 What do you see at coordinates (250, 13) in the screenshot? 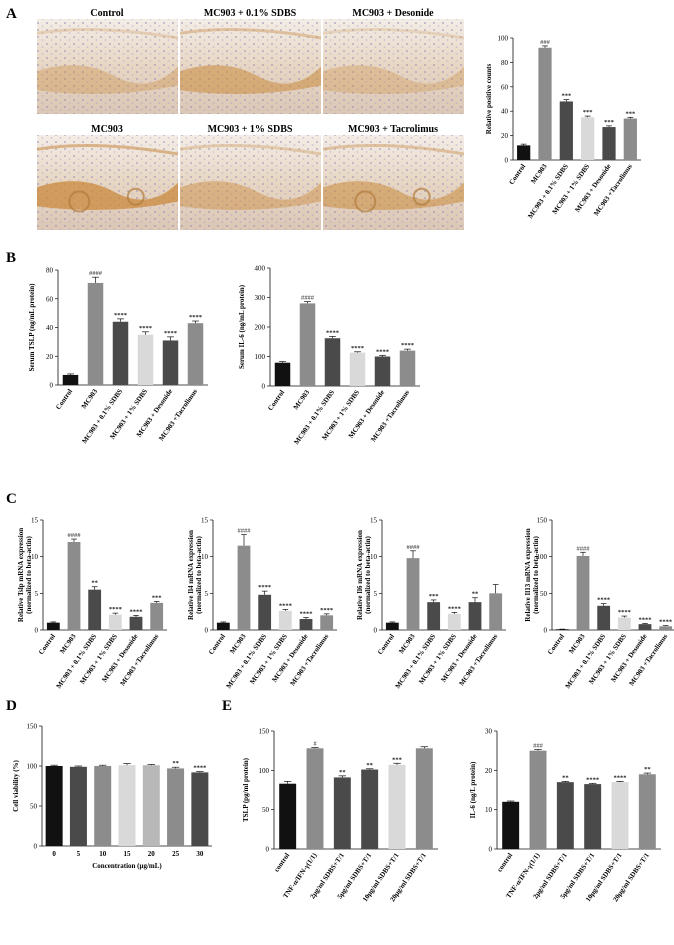
I see `micrograph-label-mc903-01-sdbs: MC903 + 0.1% SDBS` at bounding box center [250, 13].